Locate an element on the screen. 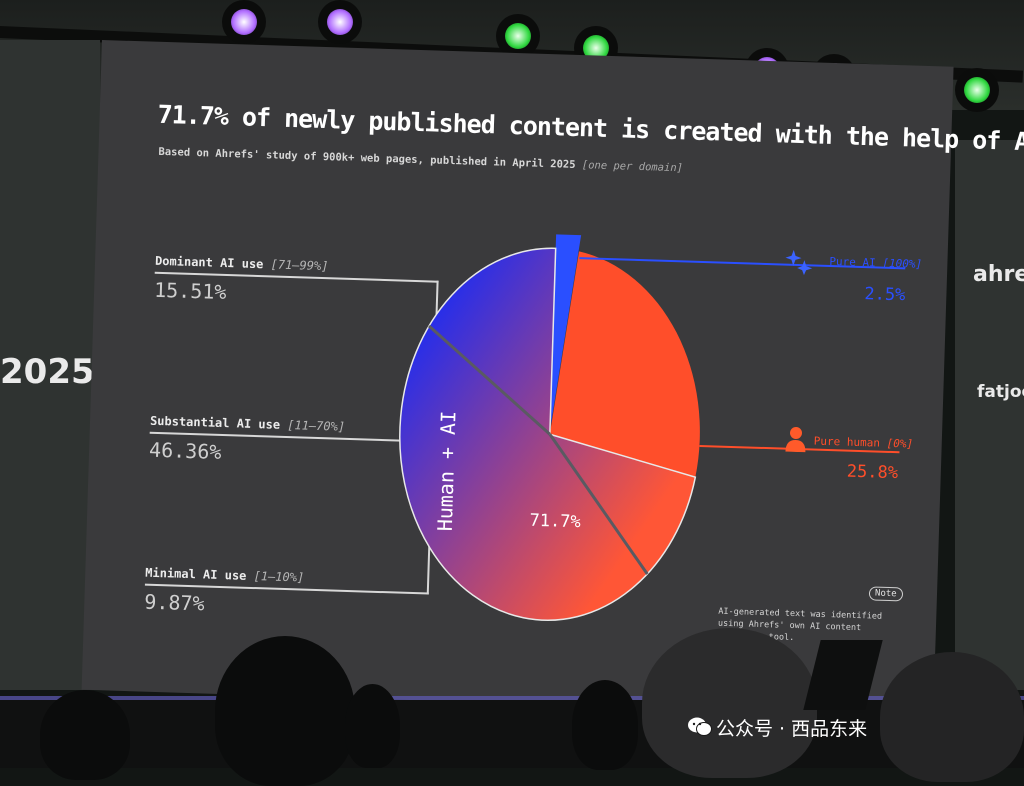 This screenshot has width=1024, height=786. dominant-ai-range: [71–99%] is located at coordinates (299, 265).